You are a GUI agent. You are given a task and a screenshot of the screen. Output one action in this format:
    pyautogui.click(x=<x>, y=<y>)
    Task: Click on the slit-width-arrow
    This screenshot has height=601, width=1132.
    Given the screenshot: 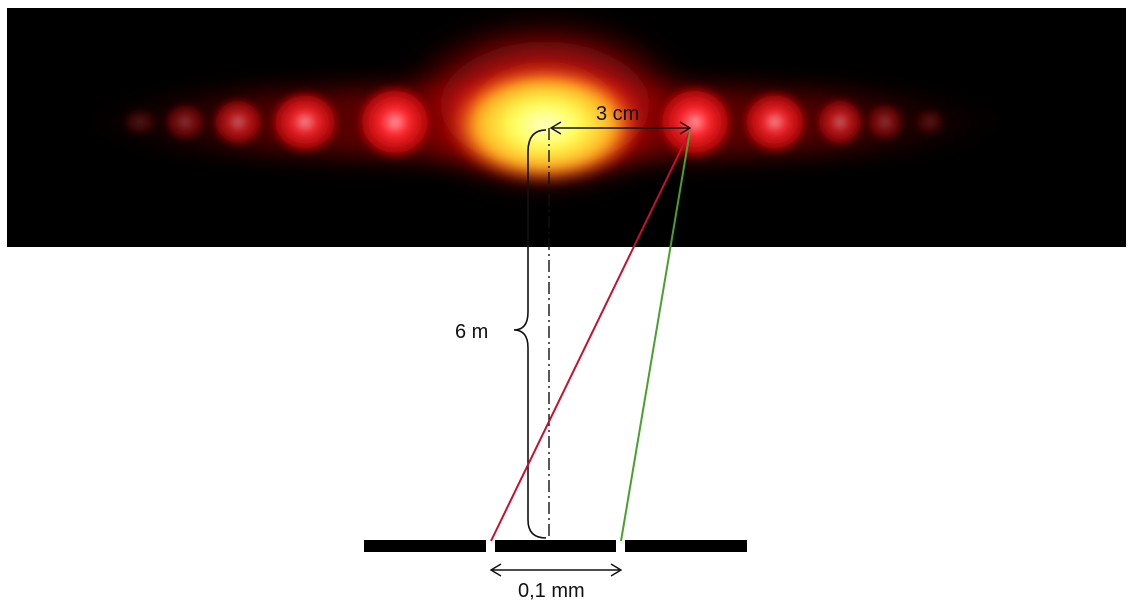 What is the action you would take?
    pyautogui.click(x=556, y=570)
    